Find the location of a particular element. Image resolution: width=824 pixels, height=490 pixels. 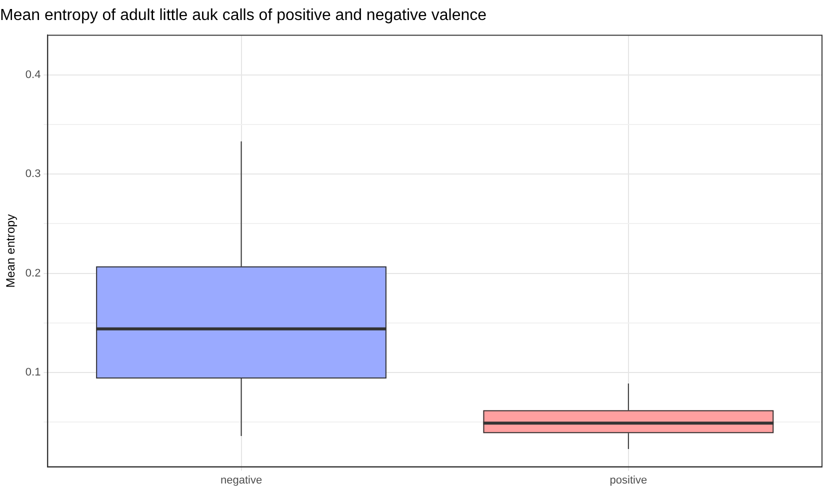

y-axis-title: Mean entropy is located at coordinates (11, 251).